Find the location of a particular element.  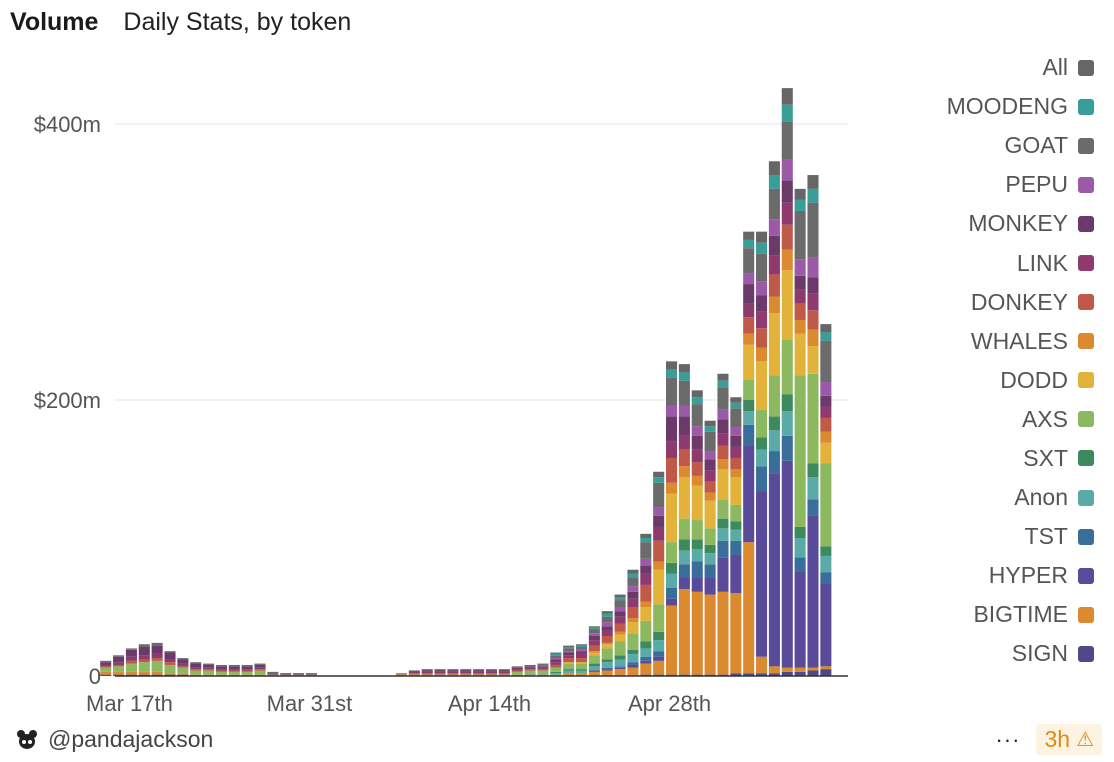

chart-subtitle: Daily Stats, by token is located at coordinates (237, 22).